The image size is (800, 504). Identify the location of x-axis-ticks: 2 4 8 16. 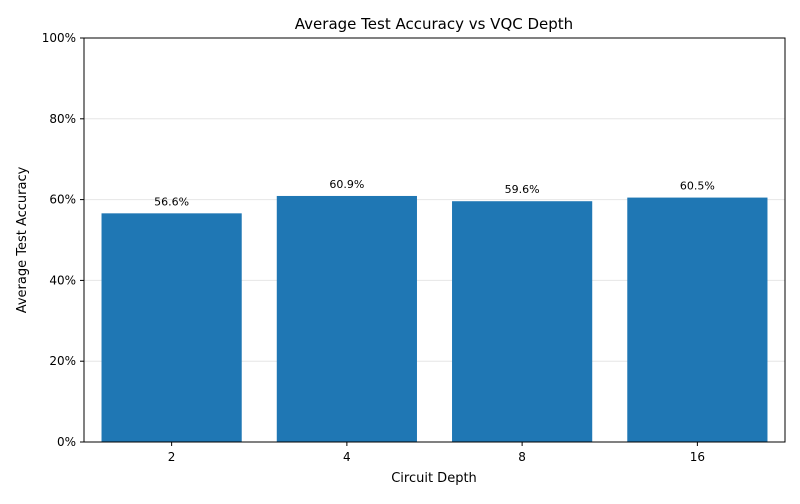
(436, 453).